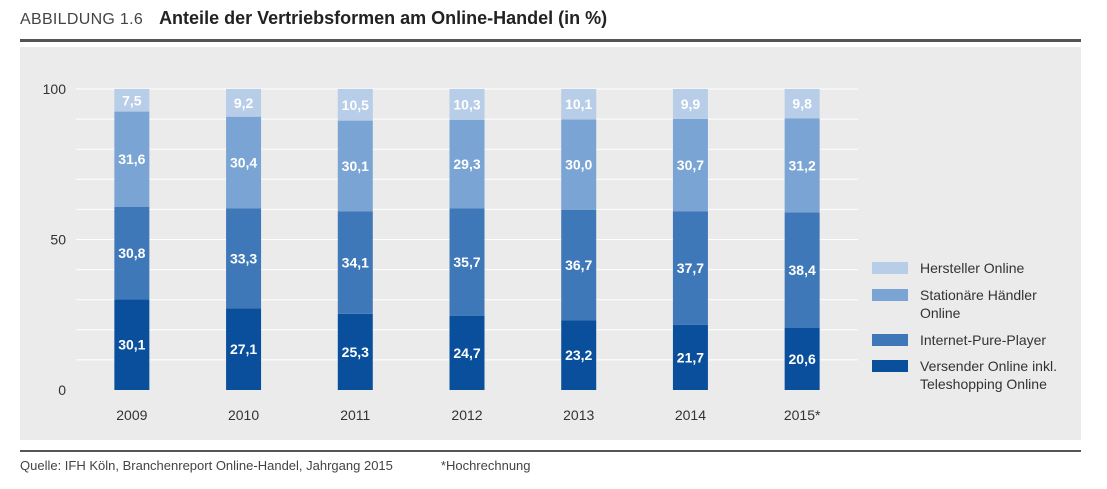 Image resolution: width=1107 pixels, height=489 pixels. I want to click on data-label: 10,1, so click(578, 104).